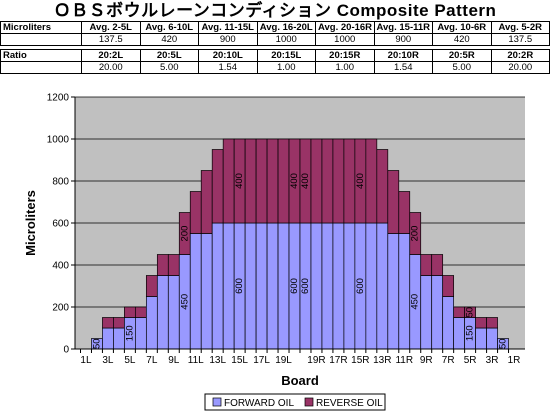 This screenshot has height=413, width=550. I want to click on data-label-20L: 600, so click(294, 286).